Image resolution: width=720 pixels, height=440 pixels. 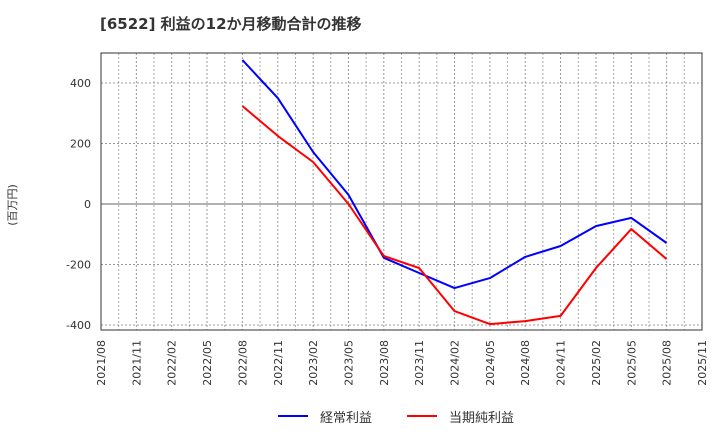 I want to click on x-tick-label: 2024/05, so click(x=490, y=363).